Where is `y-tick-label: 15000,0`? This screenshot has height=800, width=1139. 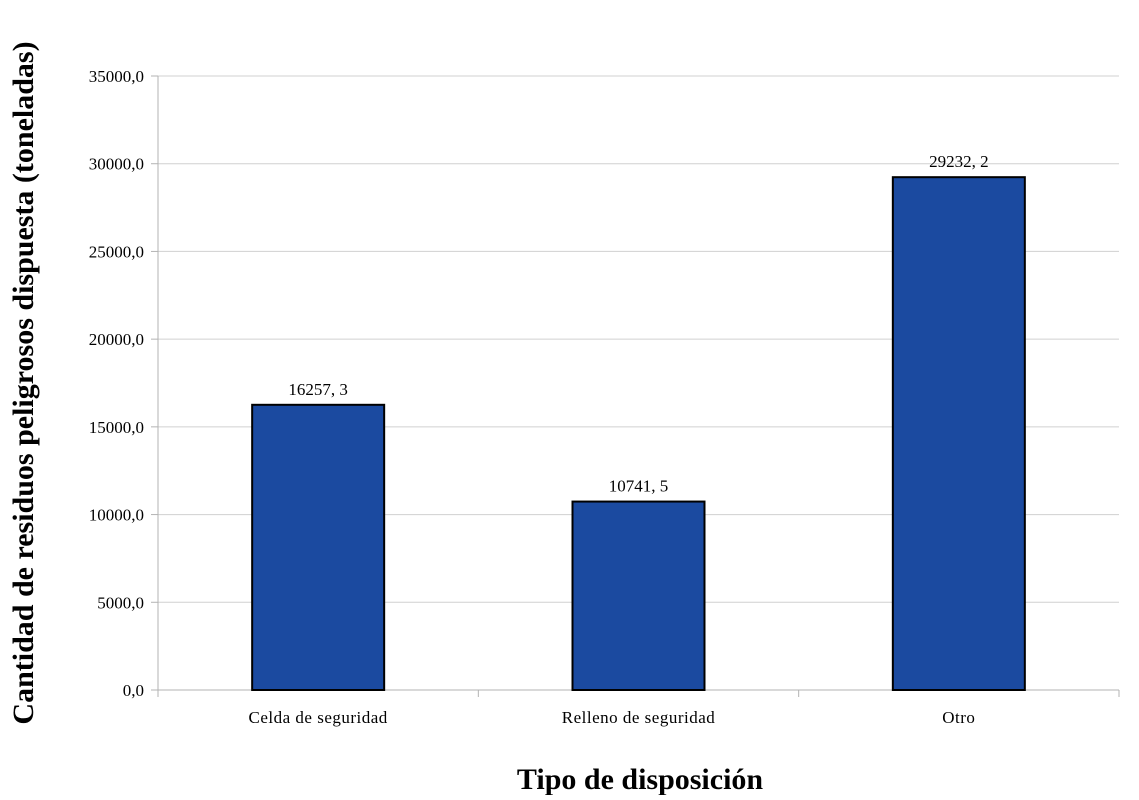 y-tick-label: 15000,0 is located at coordinates (116, 427).